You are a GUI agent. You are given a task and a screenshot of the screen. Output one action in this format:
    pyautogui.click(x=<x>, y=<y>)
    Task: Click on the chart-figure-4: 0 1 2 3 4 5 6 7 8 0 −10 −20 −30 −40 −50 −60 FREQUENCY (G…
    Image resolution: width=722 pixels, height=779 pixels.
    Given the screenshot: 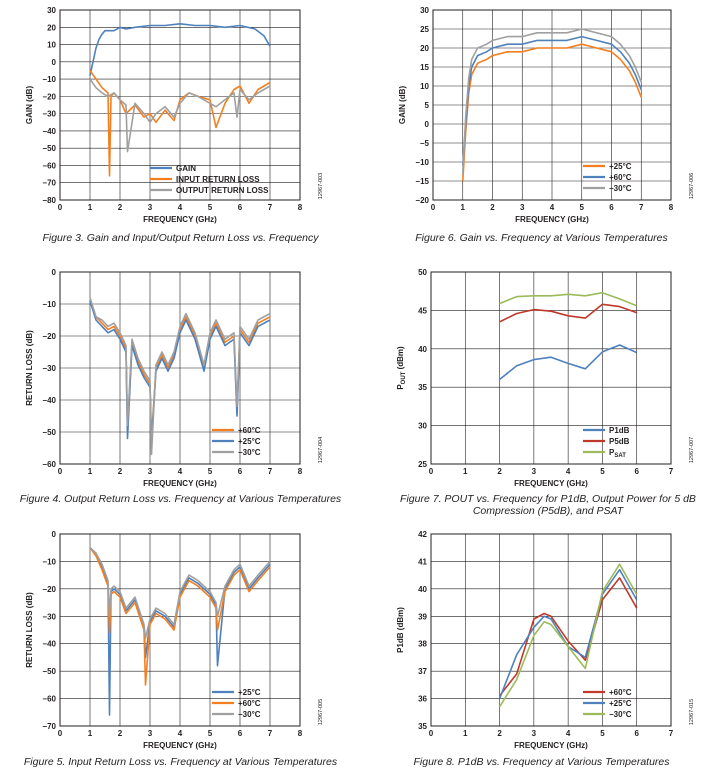 What is the action you would take?
    pyautogui.click(x=180, y=376)
    